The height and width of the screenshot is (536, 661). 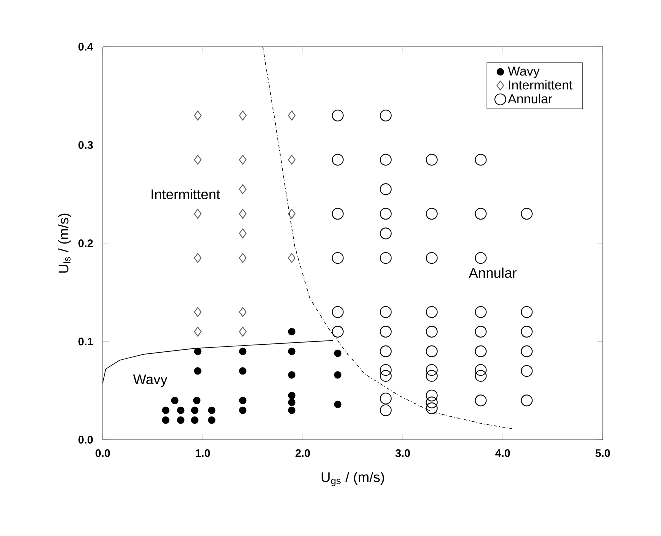 I want to click on annotation: Annular, so click(x=492, y=273).